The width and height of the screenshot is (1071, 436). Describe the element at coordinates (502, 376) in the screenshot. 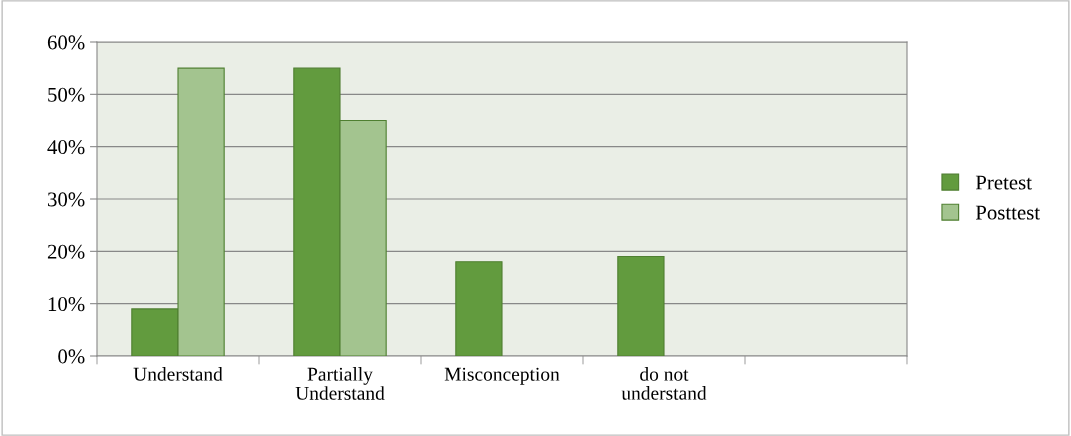

I see `x-tick-label: Misconception` at that location.